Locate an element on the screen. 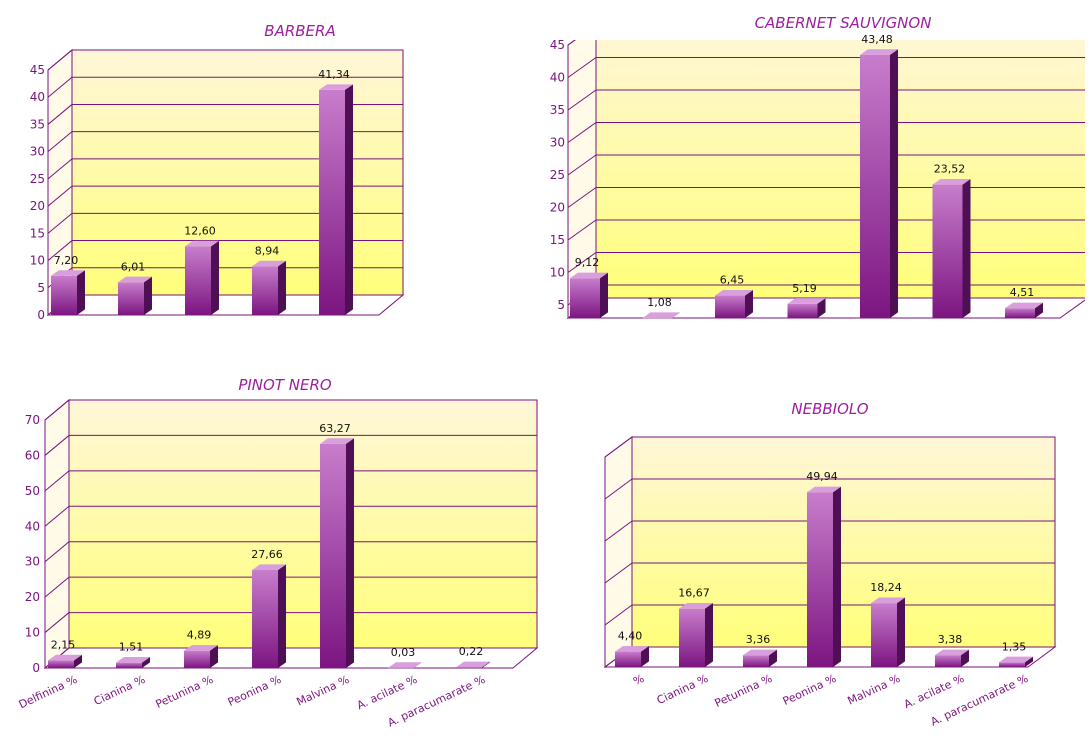 This screenshot has width=1089, height=753. data-label: 2,15 is located at coordinates (63, 644).